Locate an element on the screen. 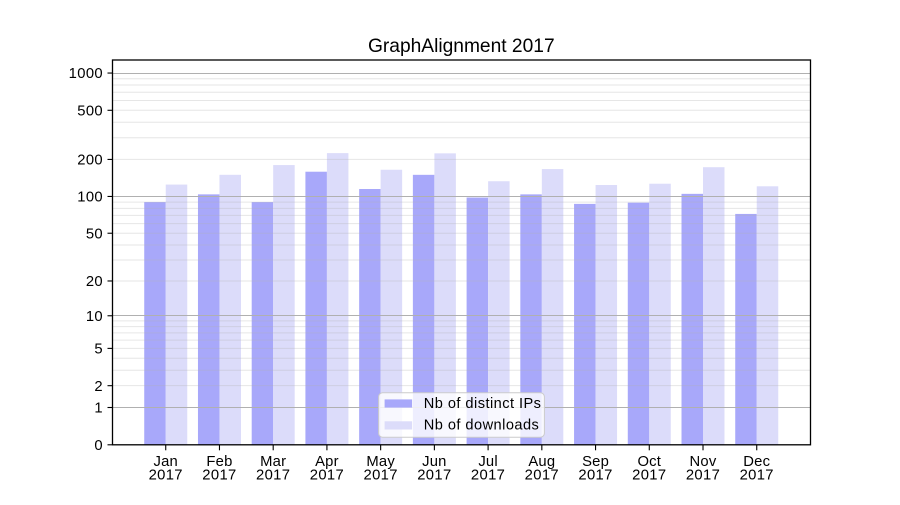  svg-text: Nb of downloads is located at coordinates (481, 425).